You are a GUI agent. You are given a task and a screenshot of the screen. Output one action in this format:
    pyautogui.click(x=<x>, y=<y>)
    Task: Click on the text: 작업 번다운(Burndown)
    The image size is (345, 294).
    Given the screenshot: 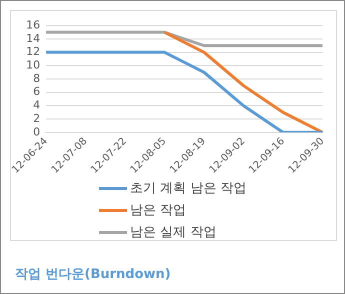 What is the action you would take?
    pyautogui.click(x=93, y=274)
    